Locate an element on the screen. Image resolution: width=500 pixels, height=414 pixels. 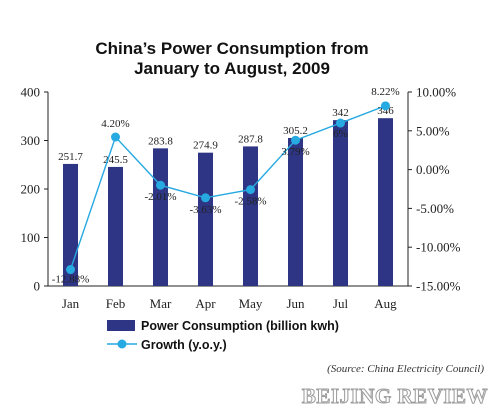
right-axis-tick-label: -10.00% is located at coordinates (438, 247).